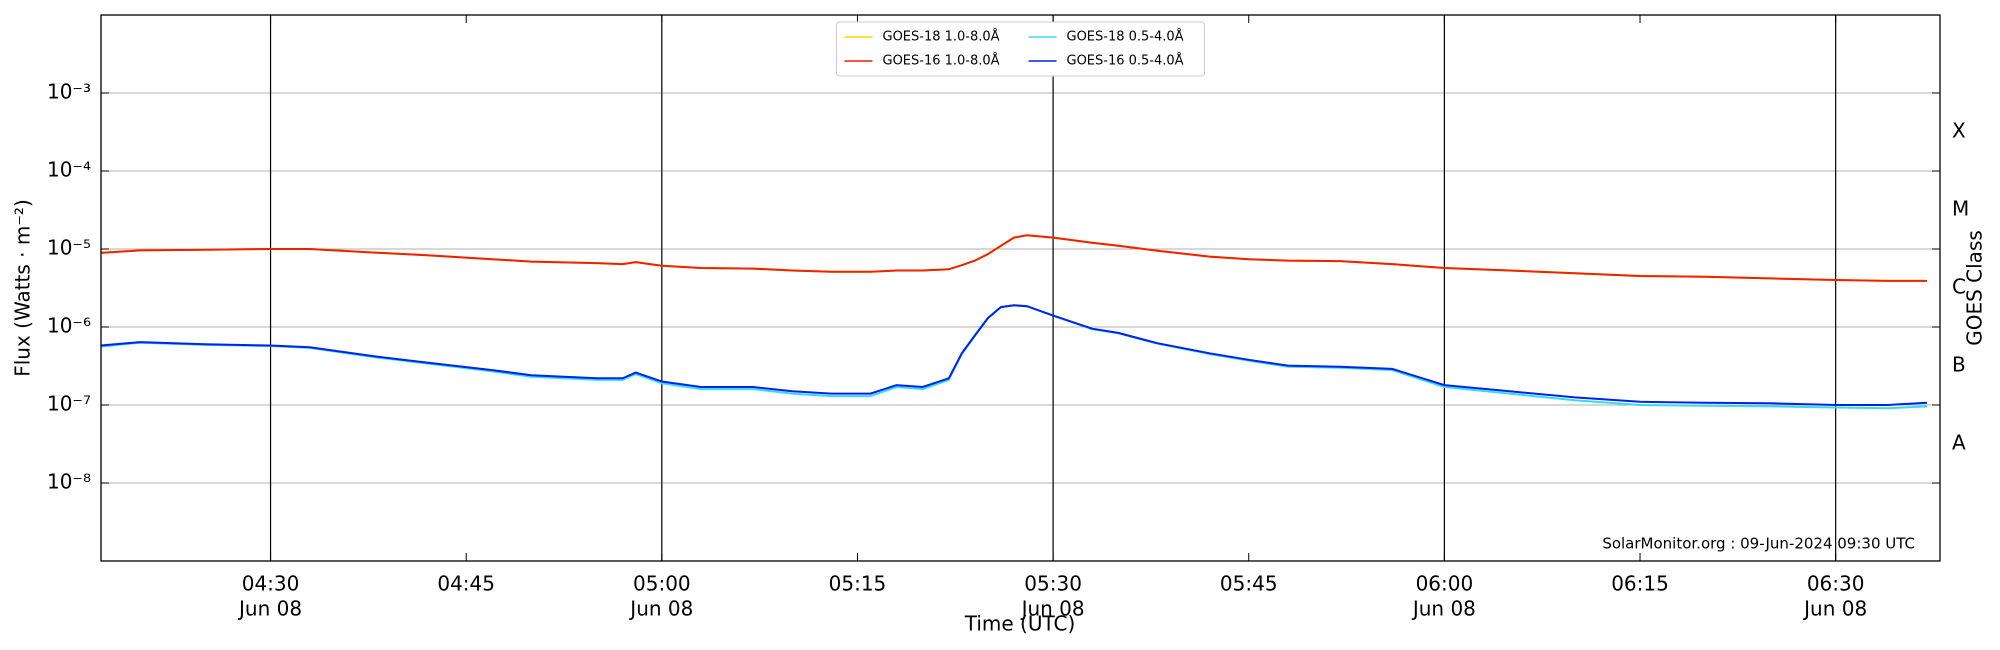  What do you see at coordinates (1959, 365) in the screenshot?
I see `y2-tick-label: B` at bounding box center [1959, 365].